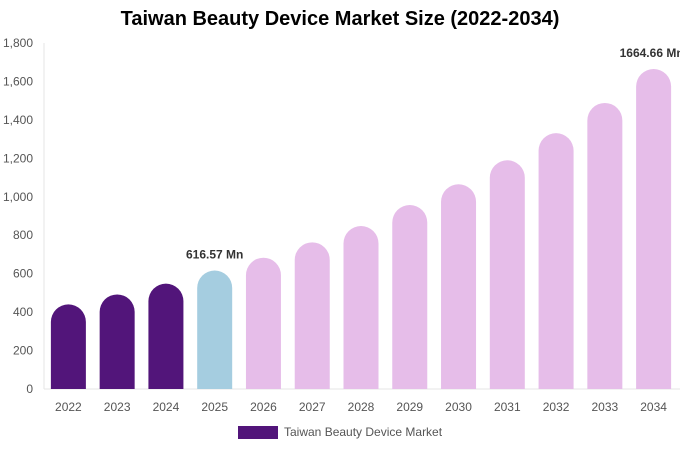 The height and width of the screenshot is (450, 680). What do you see at coordinates (68, 407) in the screenshot?
I see `x-tick-label: 2022` at bounding box center [68, 407].